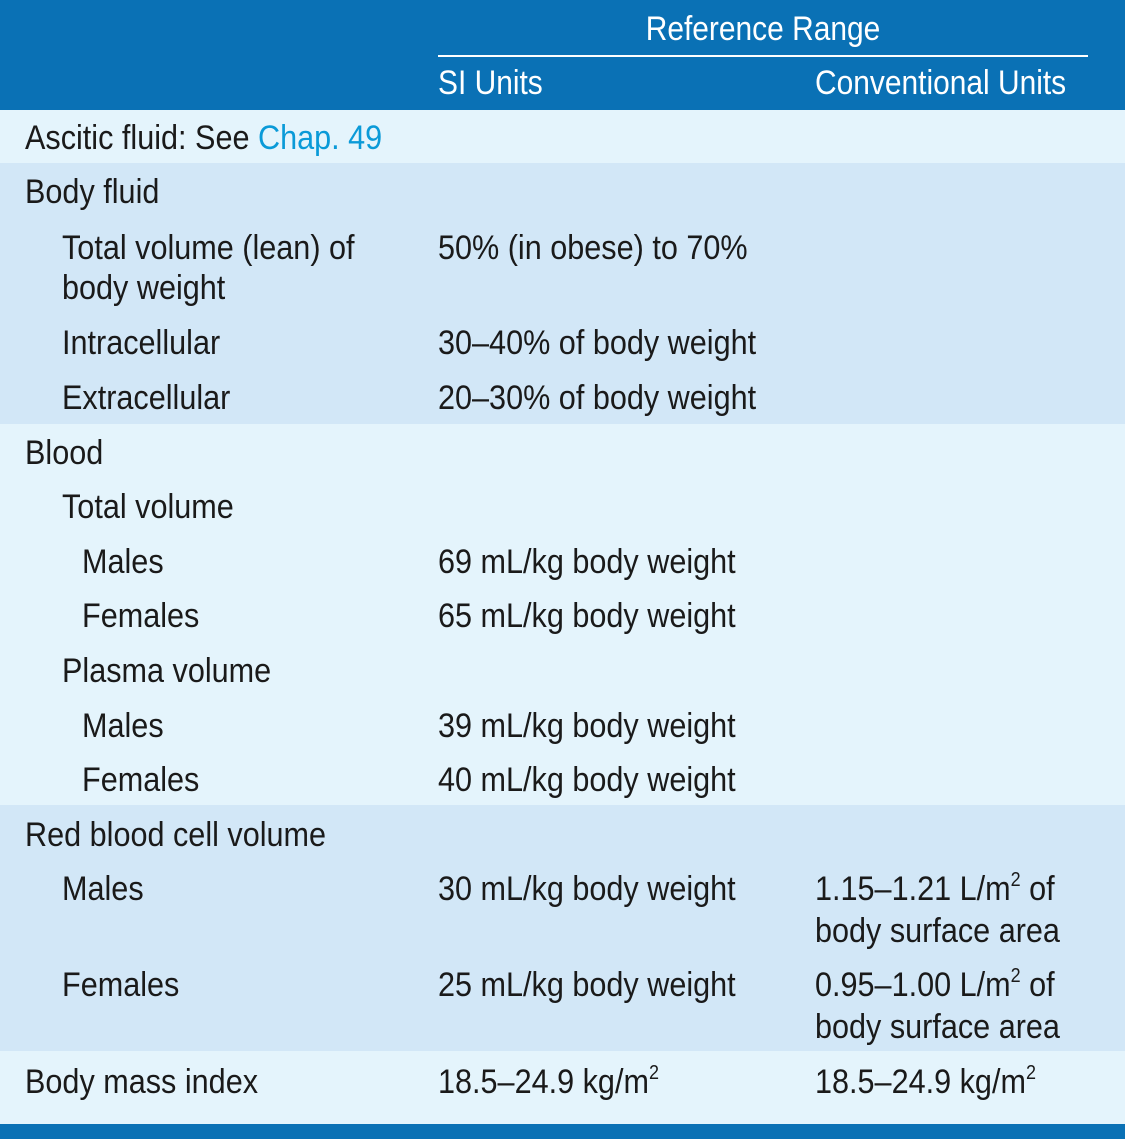 This screenshot has width=1125, height=1139. Describe the element at coordinates (562, 136) in the screenshot. I see `band-ascitic` at that location.